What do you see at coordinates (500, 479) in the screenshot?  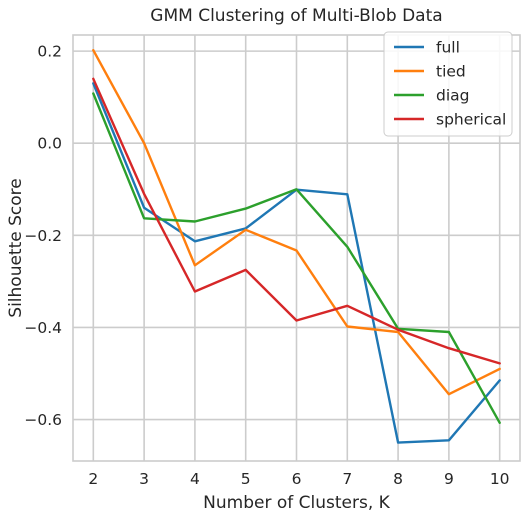 I see `x-tick-label: 10` at bounding box center [500, 479].